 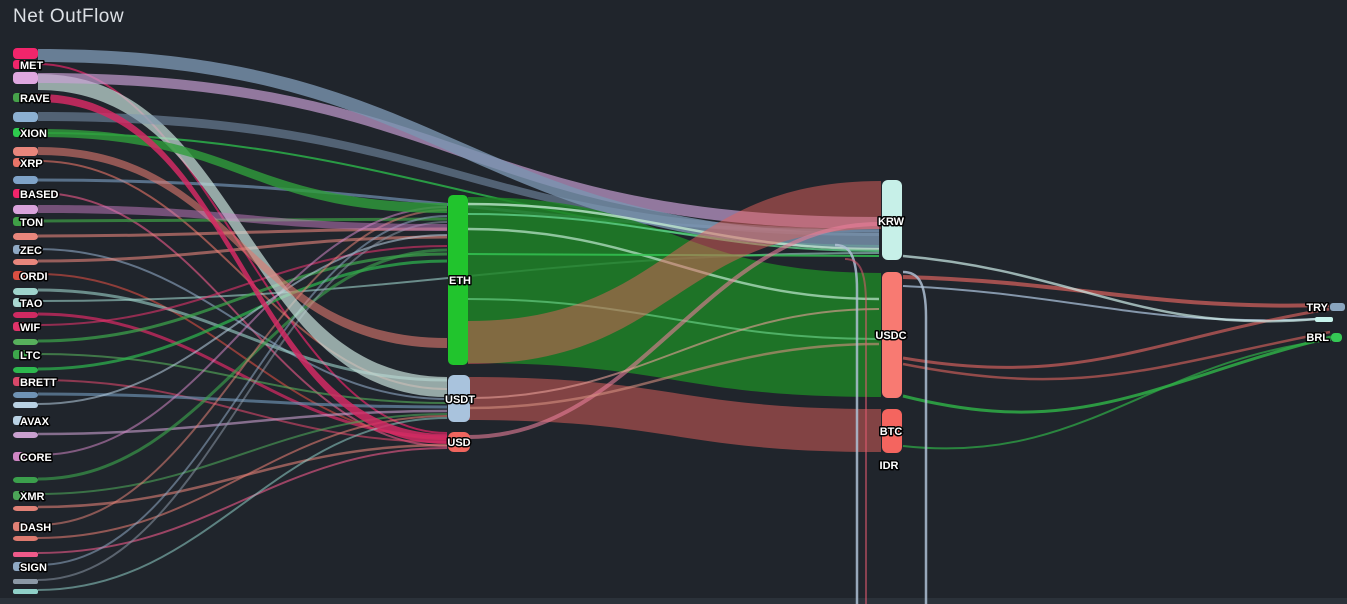 What do you see at coordinates (32, 66) in the screenshot?
I see `sankey-node-label-MET: MET` at bounding box center [32, 66].